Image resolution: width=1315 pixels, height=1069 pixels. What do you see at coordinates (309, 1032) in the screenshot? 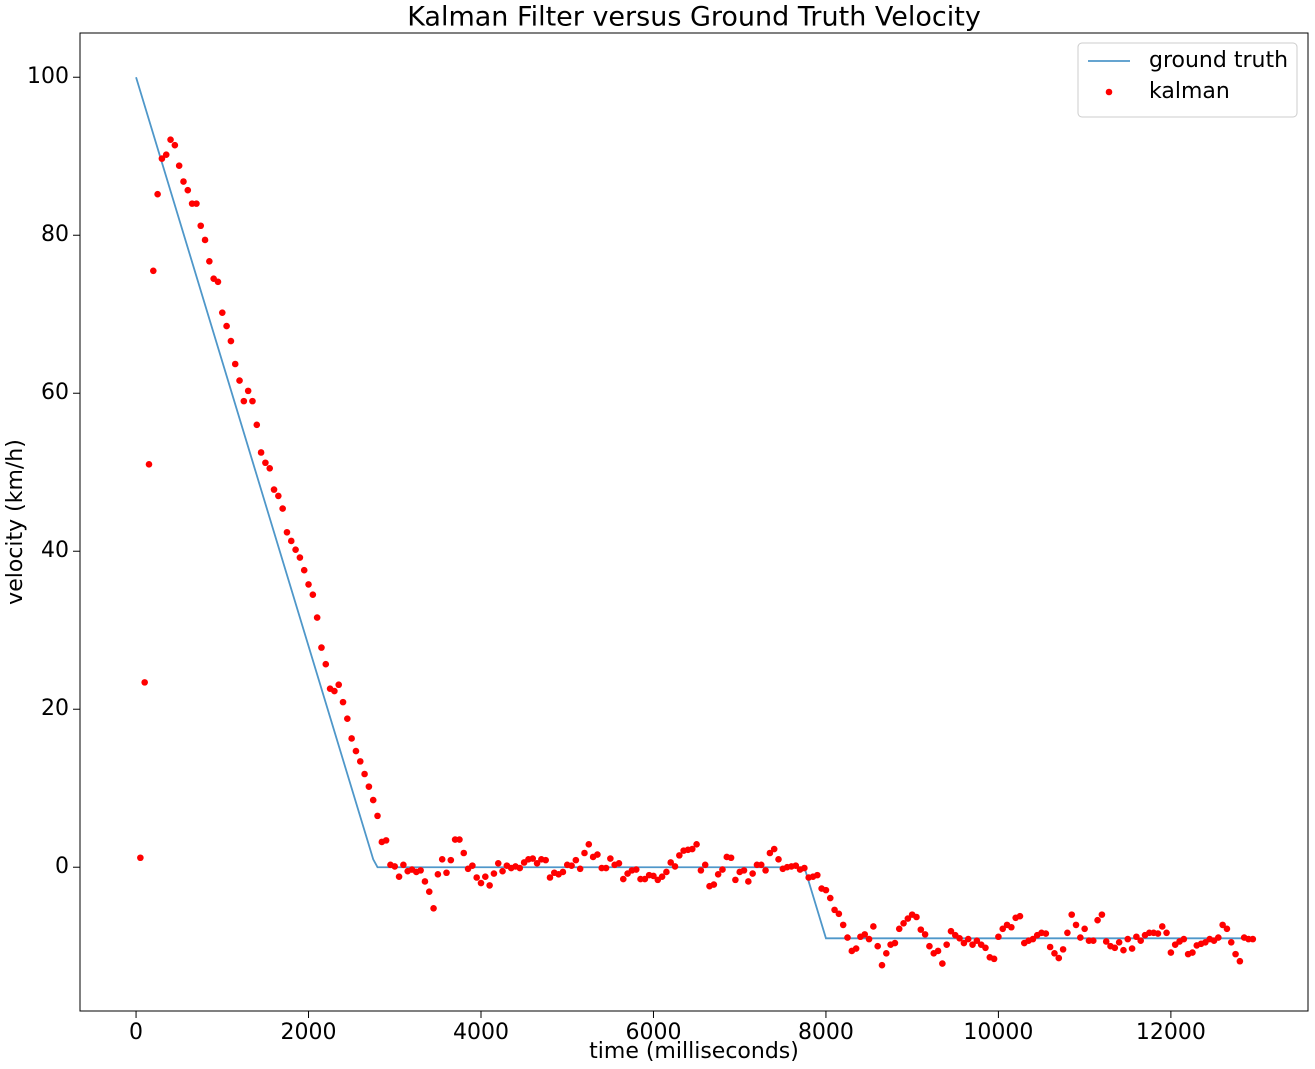
I see `x-tick-label: 2000` at bounding box center [309, 1032].